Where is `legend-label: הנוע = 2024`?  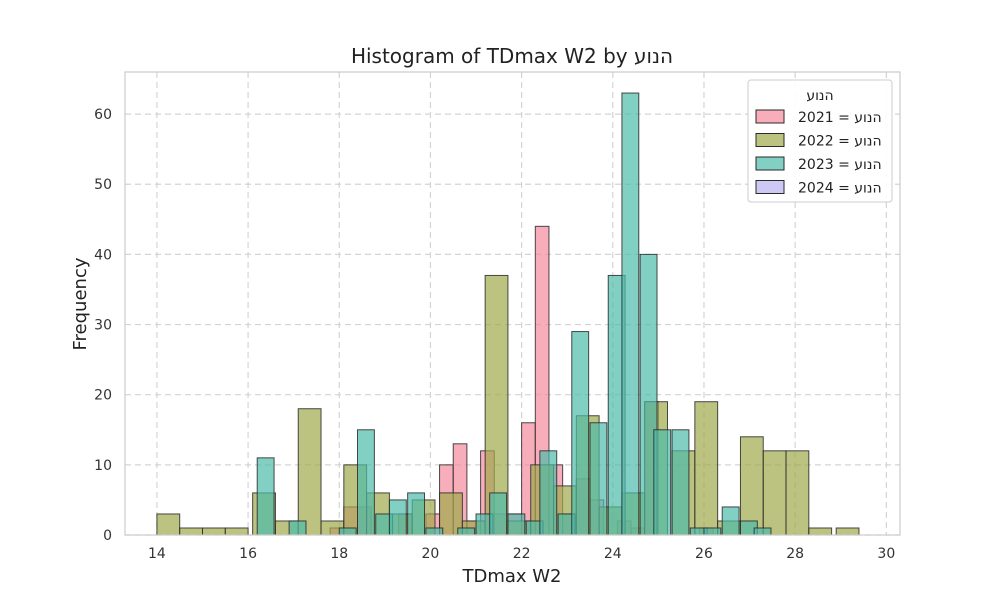
legend-label: הנוע = 2024 is located at coordinates (840, 189).